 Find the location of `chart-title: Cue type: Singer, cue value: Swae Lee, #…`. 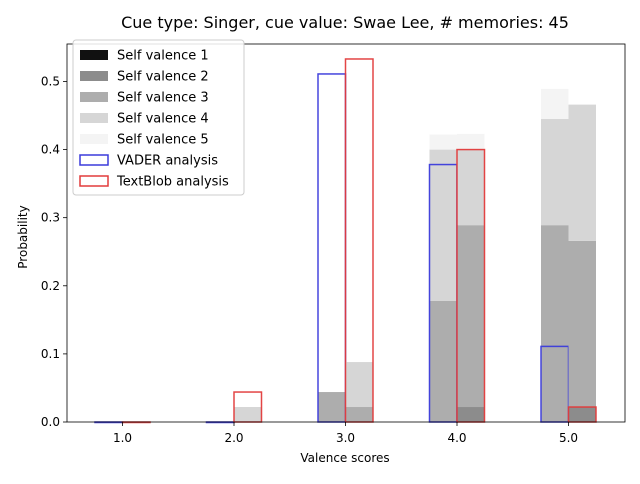

chart-title: Cue type: Singer, cue value: Swae Lee, #… is located at coordinates (345, 22).